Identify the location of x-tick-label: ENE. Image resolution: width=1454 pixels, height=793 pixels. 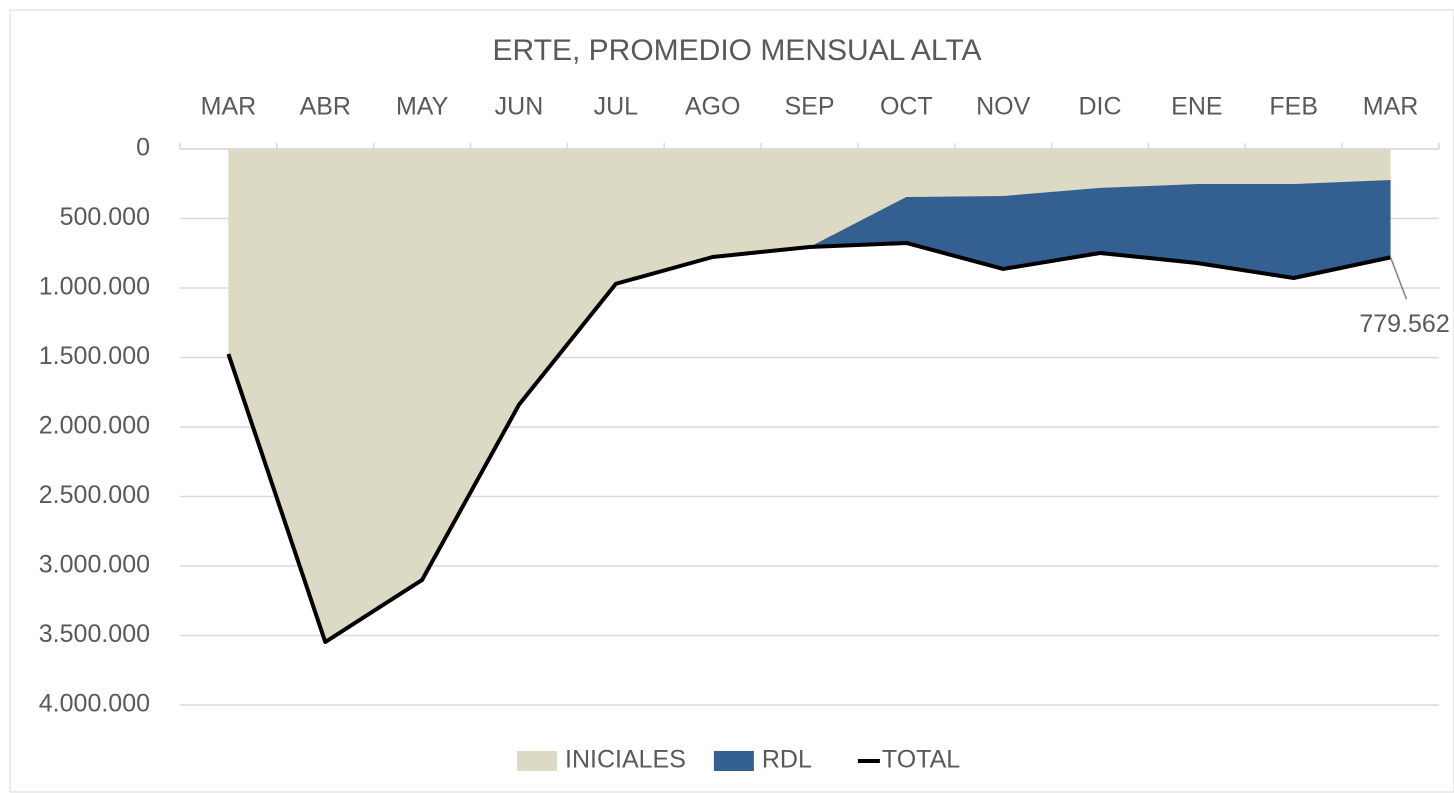
(1196, 107).